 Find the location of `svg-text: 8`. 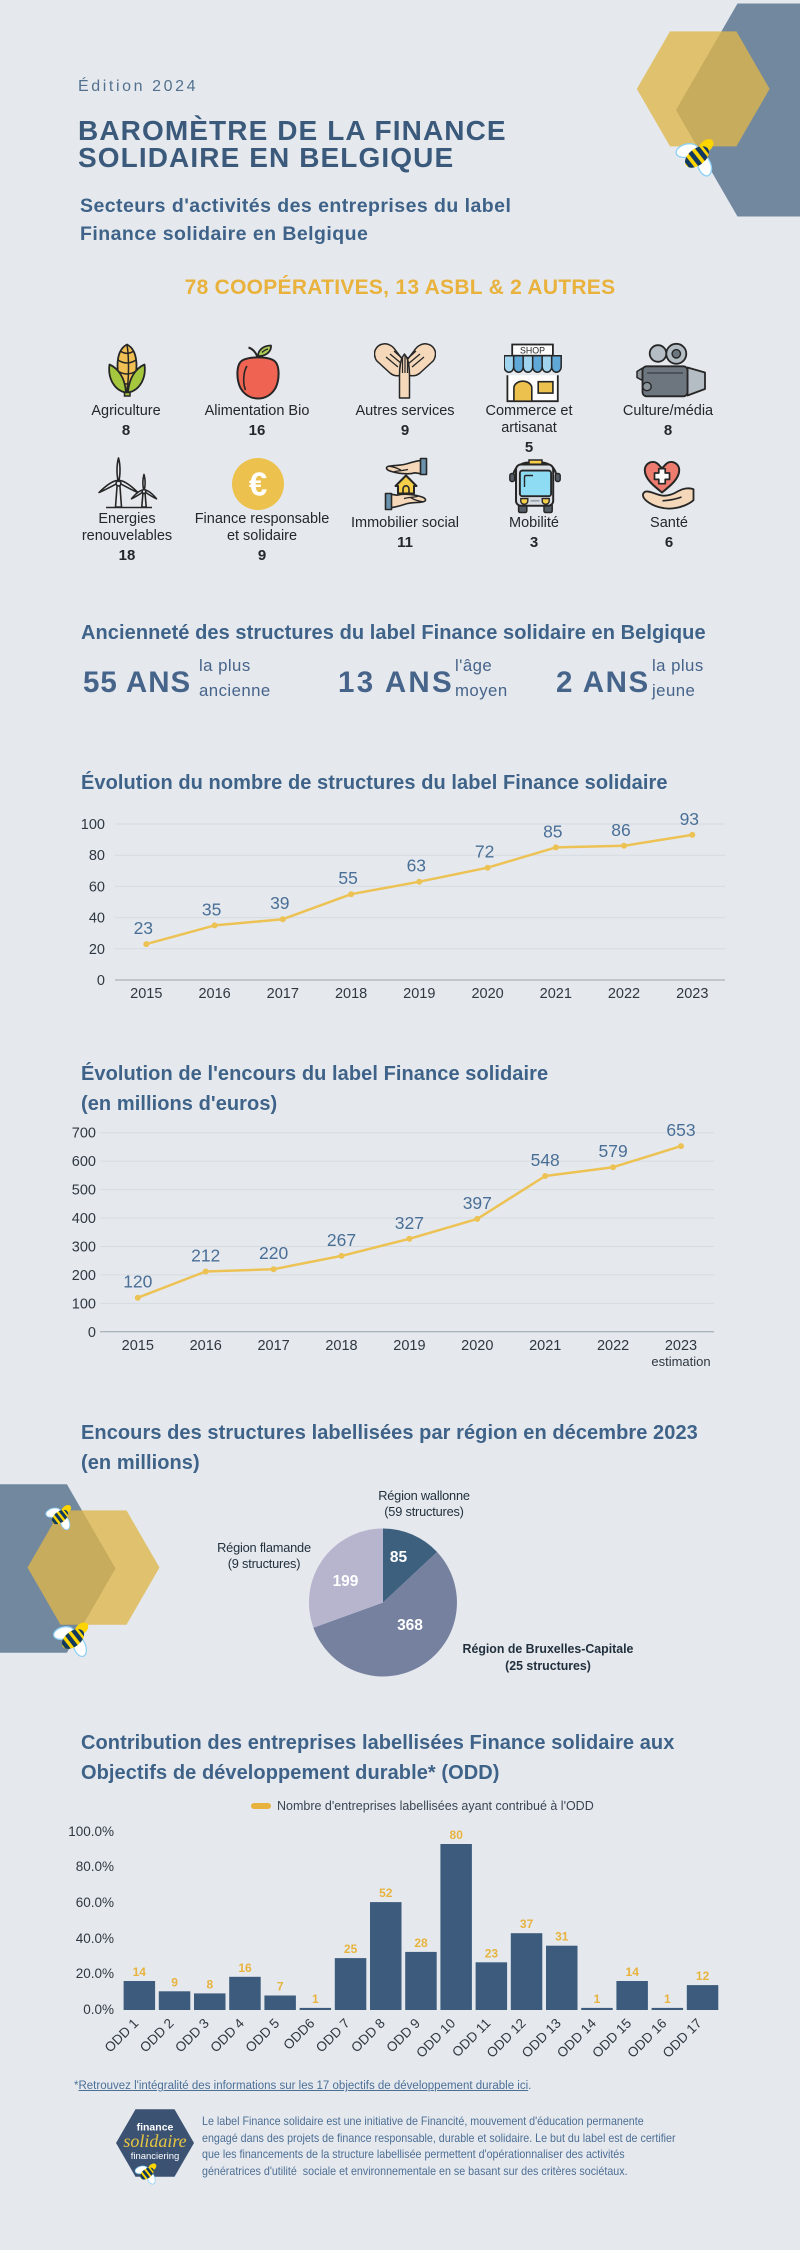

svg-text: 8 is located at coordinates (209, 1984).